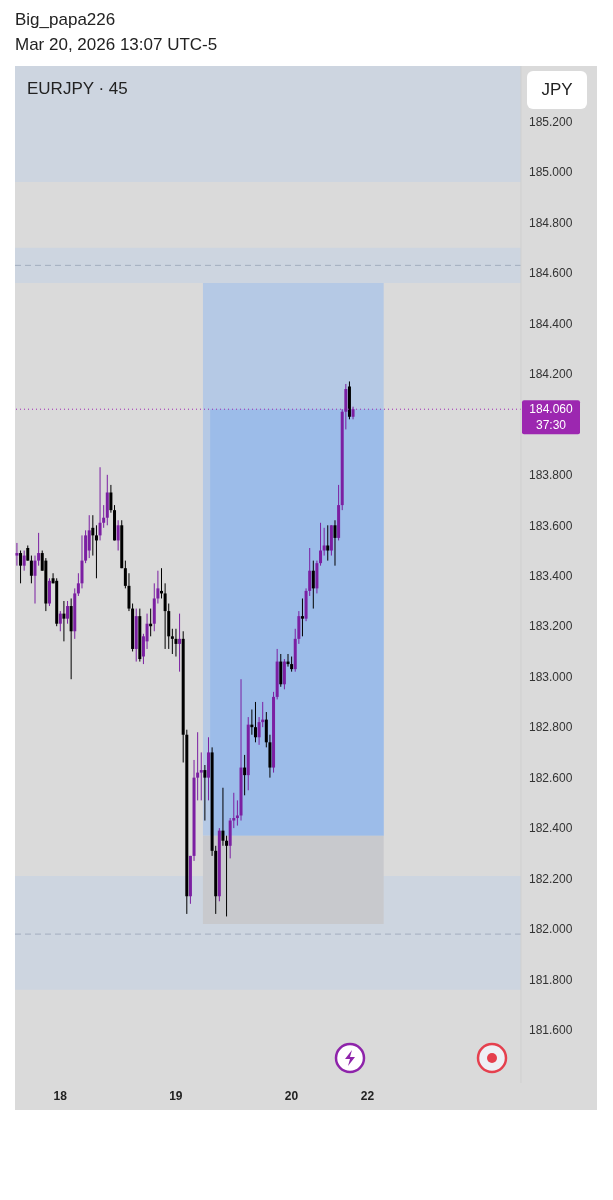 This screenshot has width=613, height=1200. I want to click on y-tick-label: 182.800, so click(551, 727).